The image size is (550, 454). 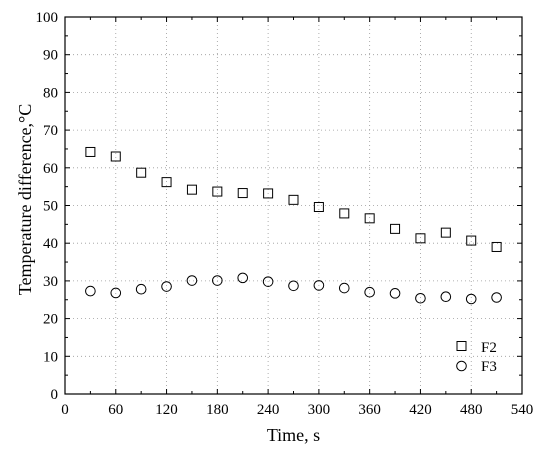 I want to click on x-tick-label: 300, so click(x=319, y=410).